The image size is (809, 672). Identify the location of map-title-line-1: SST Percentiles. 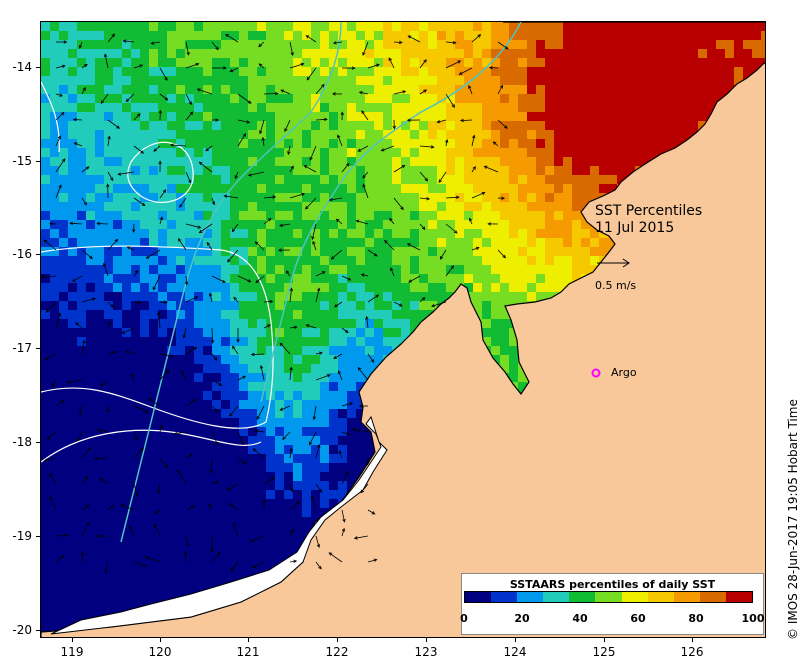
(649, 211).